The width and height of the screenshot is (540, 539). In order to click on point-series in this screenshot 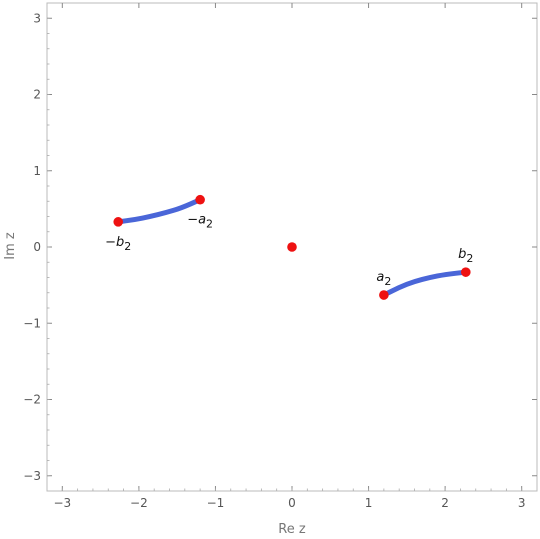, I will do `click(292, 247)`.